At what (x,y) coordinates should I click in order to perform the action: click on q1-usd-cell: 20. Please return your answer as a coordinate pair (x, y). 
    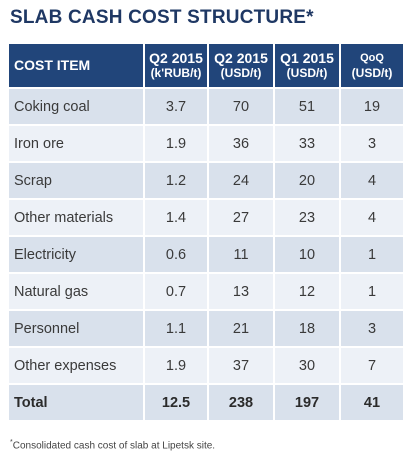
    Looking at the image, I should click on (307, 180).